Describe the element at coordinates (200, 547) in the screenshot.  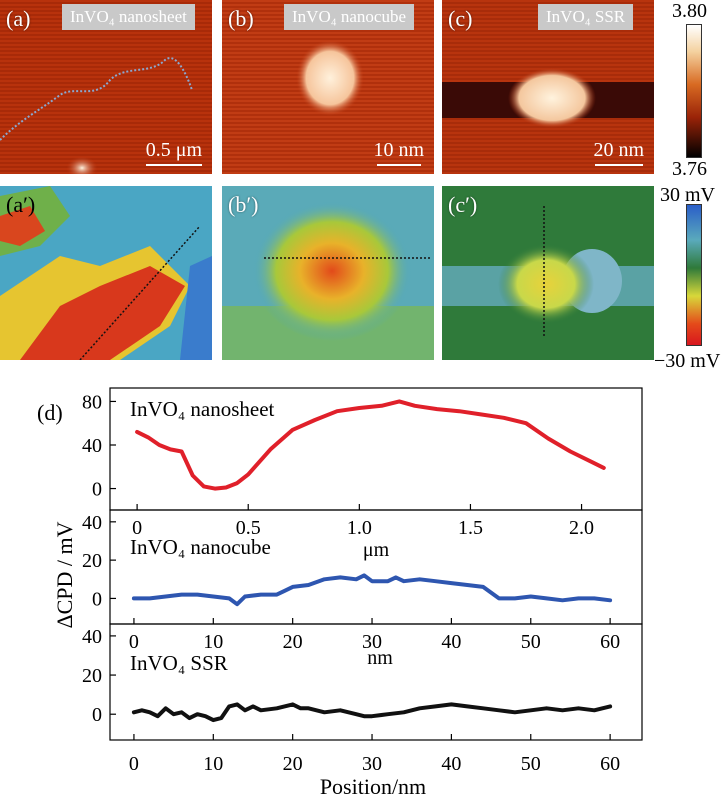
I see `series-title-nanocube: InVO₄ nanocube` at that location.